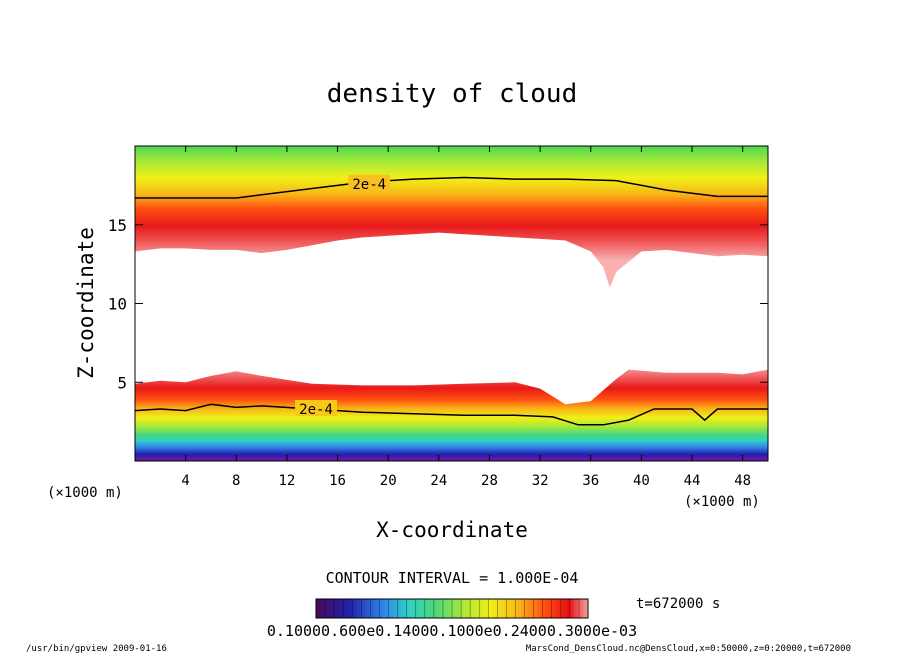 The image size is (904, 654). What do you see at coordinates (438, 481) in the screenshot?
I see `x-tick-label: 24` at bounding box center [438, 481].